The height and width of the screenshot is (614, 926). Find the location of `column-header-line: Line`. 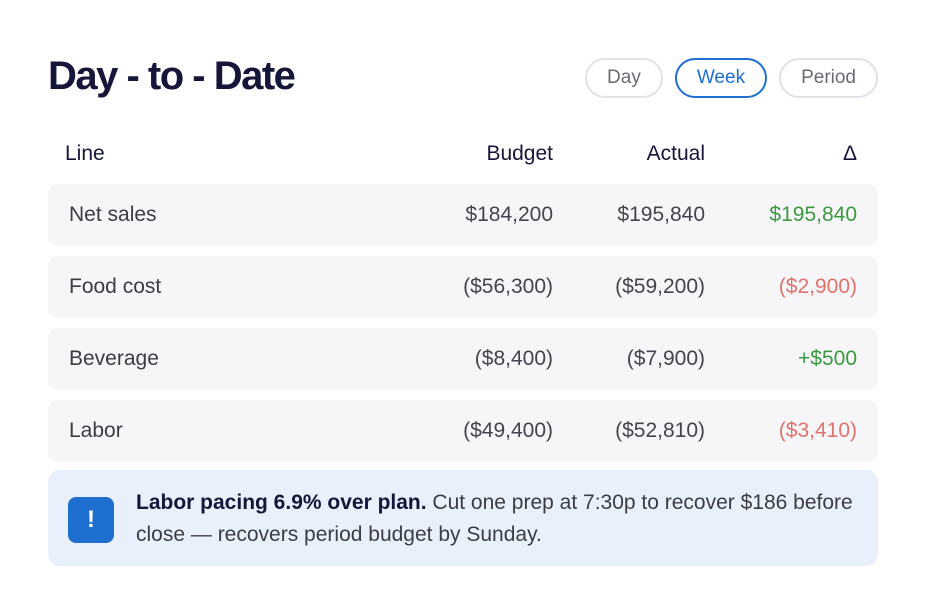

column-header-line: Line is located at coordinates (85, 153).